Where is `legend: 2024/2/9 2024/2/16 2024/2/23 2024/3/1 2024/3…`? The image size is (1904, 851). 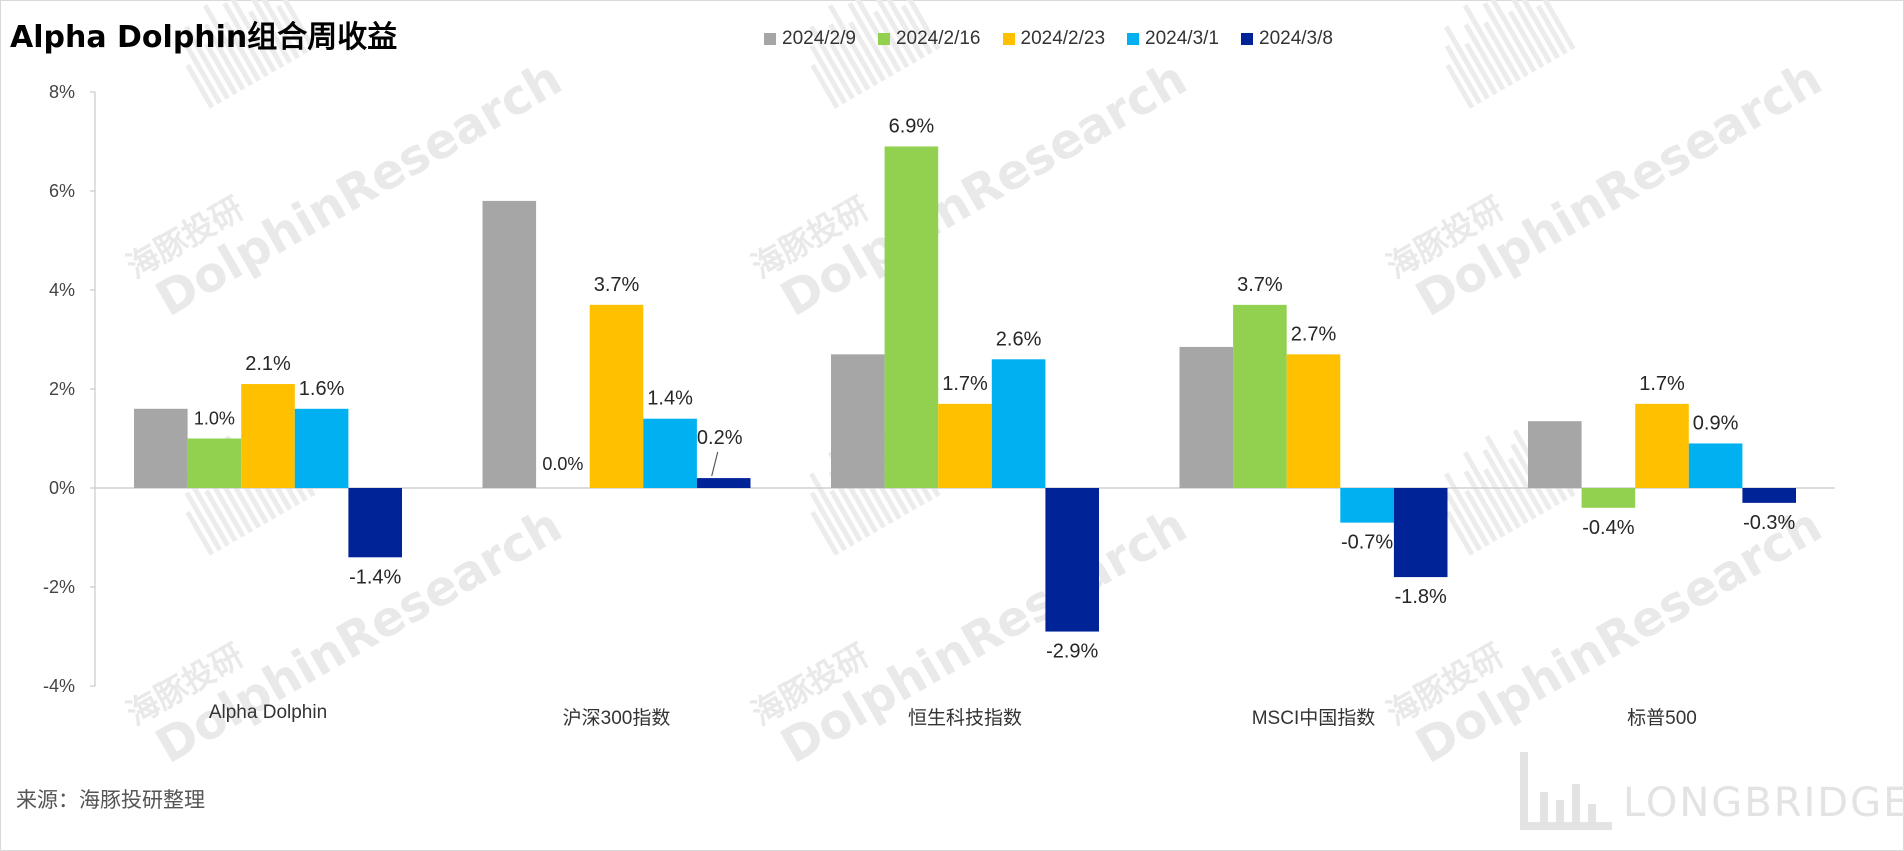
legend: 2024/2/9 2024/2/16 2024/2/23 2024/3/1 2024/3… is located at coordinates (1048, 39).